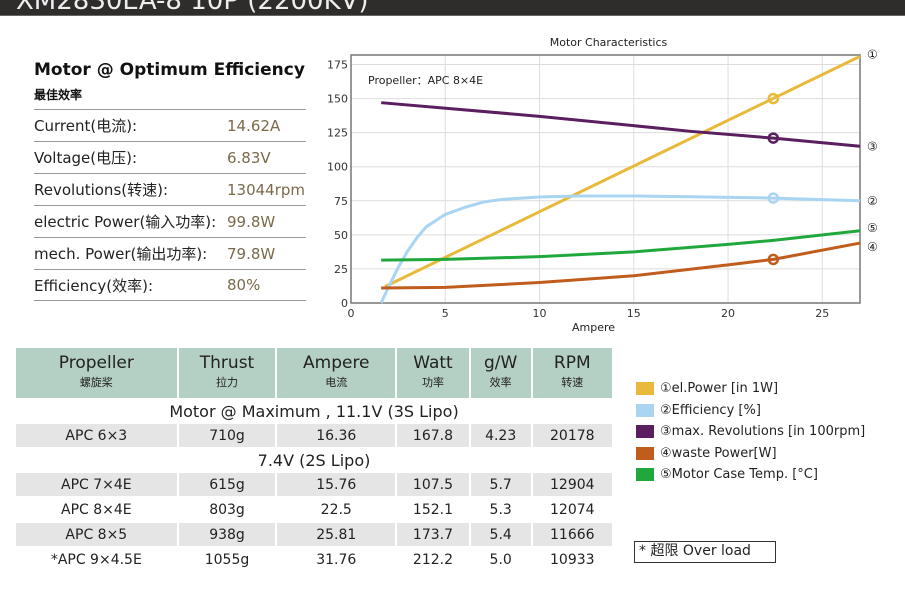 The image size is (905, 592). What do you see at coordinates (96, 382) in the screenshot?
I see `column-header-cn: 螺旋桨` at bounding box center [96, 382].